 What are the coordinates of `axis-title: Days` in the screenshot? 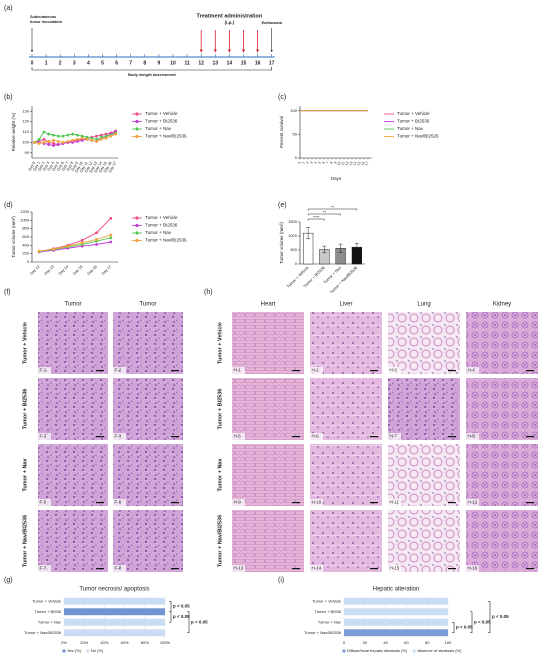 It's located at (336, 178).